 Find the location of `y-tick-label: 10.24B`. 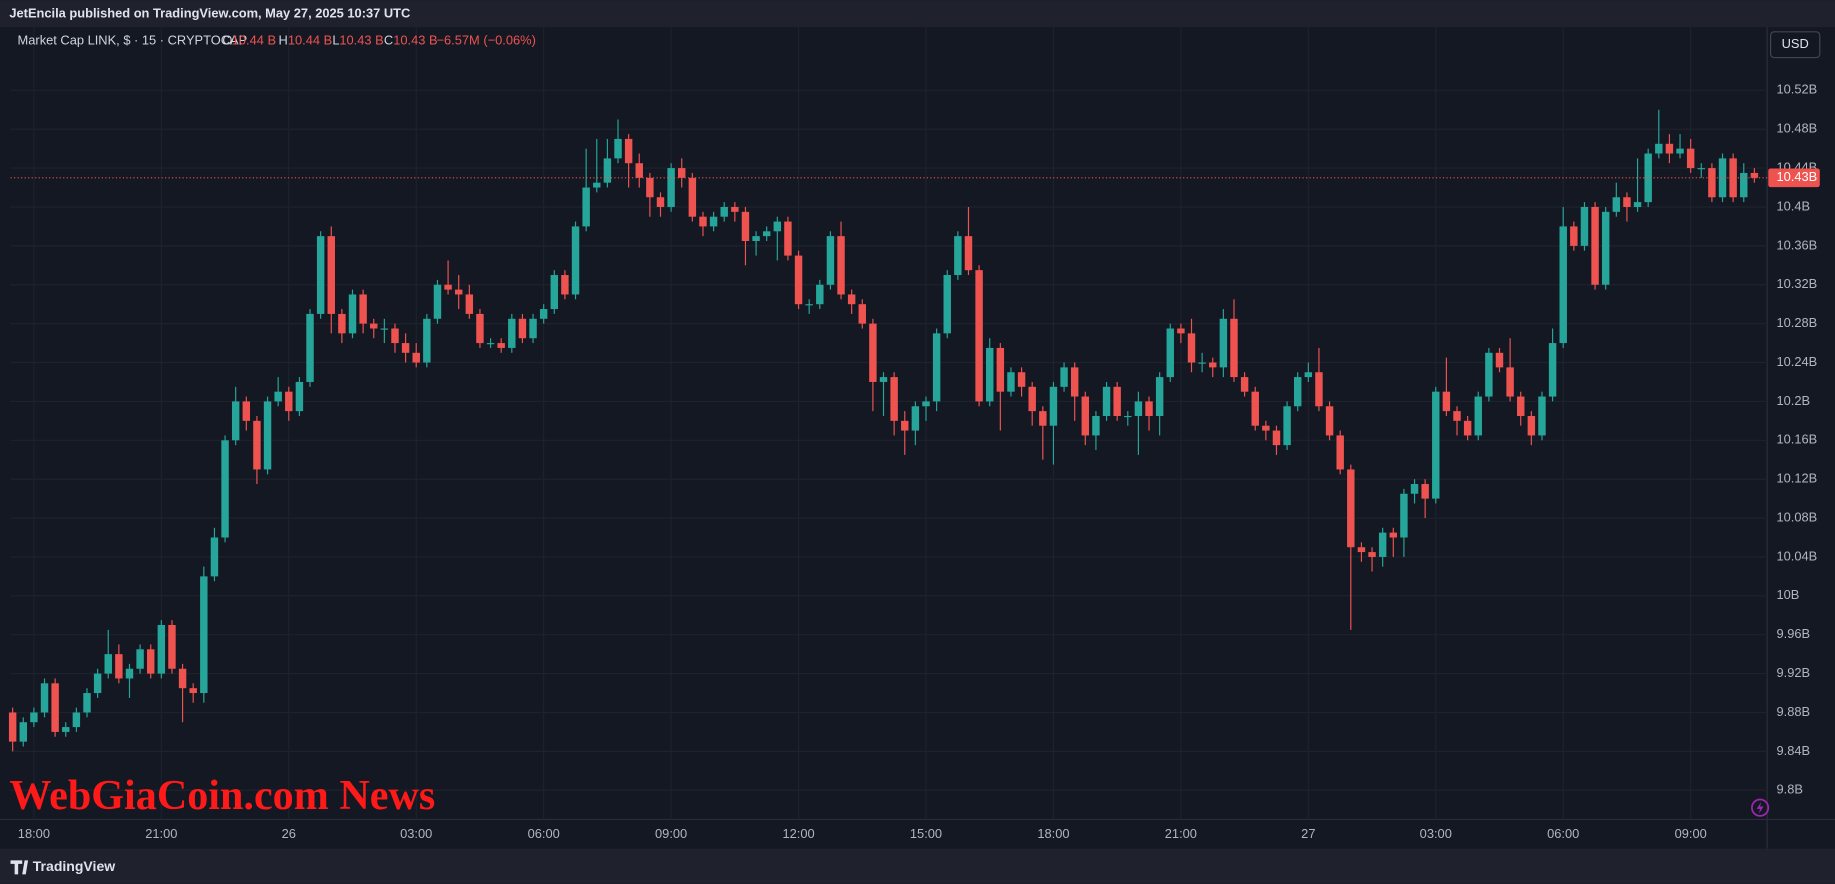

y-tick-label: 10.24B is located at coordinates (1796, 361).